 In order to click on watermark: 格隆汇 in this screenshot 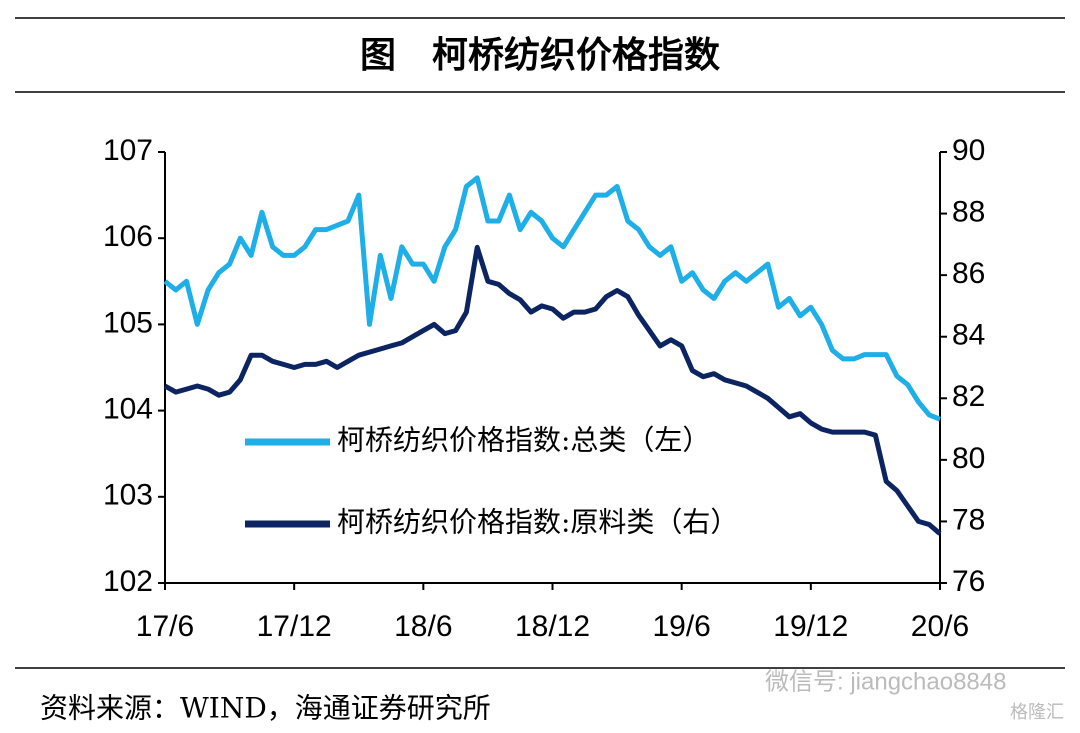, I will do `click(1037, 712)`.